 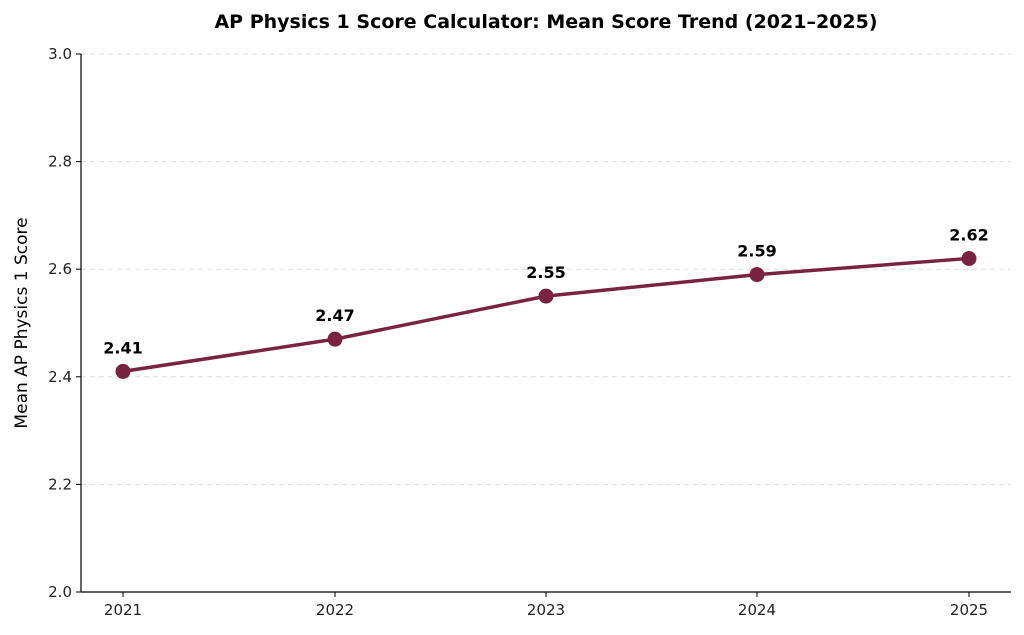 I want to click on x-tick-label: 2025, so click(x=969, y=610).